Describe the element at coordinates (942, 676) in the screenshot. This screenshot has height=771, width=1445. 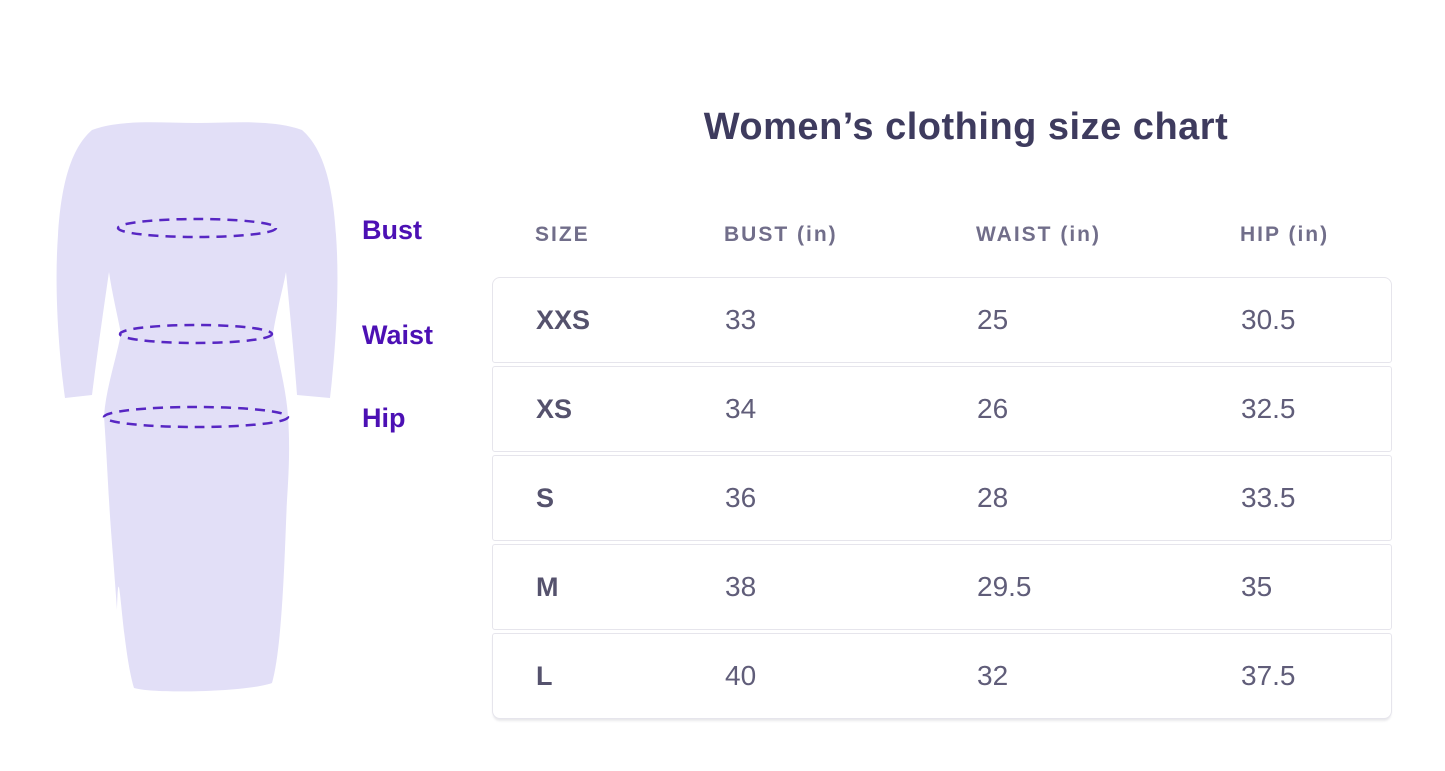
I see `table-row-l: L 40 32 37.5` at that location.